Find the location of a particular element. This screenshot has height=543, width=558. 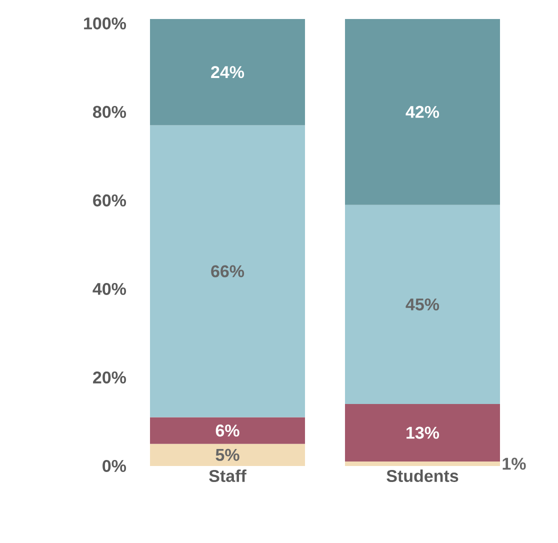

data-label: 13% is located at coordinates (423, 432).